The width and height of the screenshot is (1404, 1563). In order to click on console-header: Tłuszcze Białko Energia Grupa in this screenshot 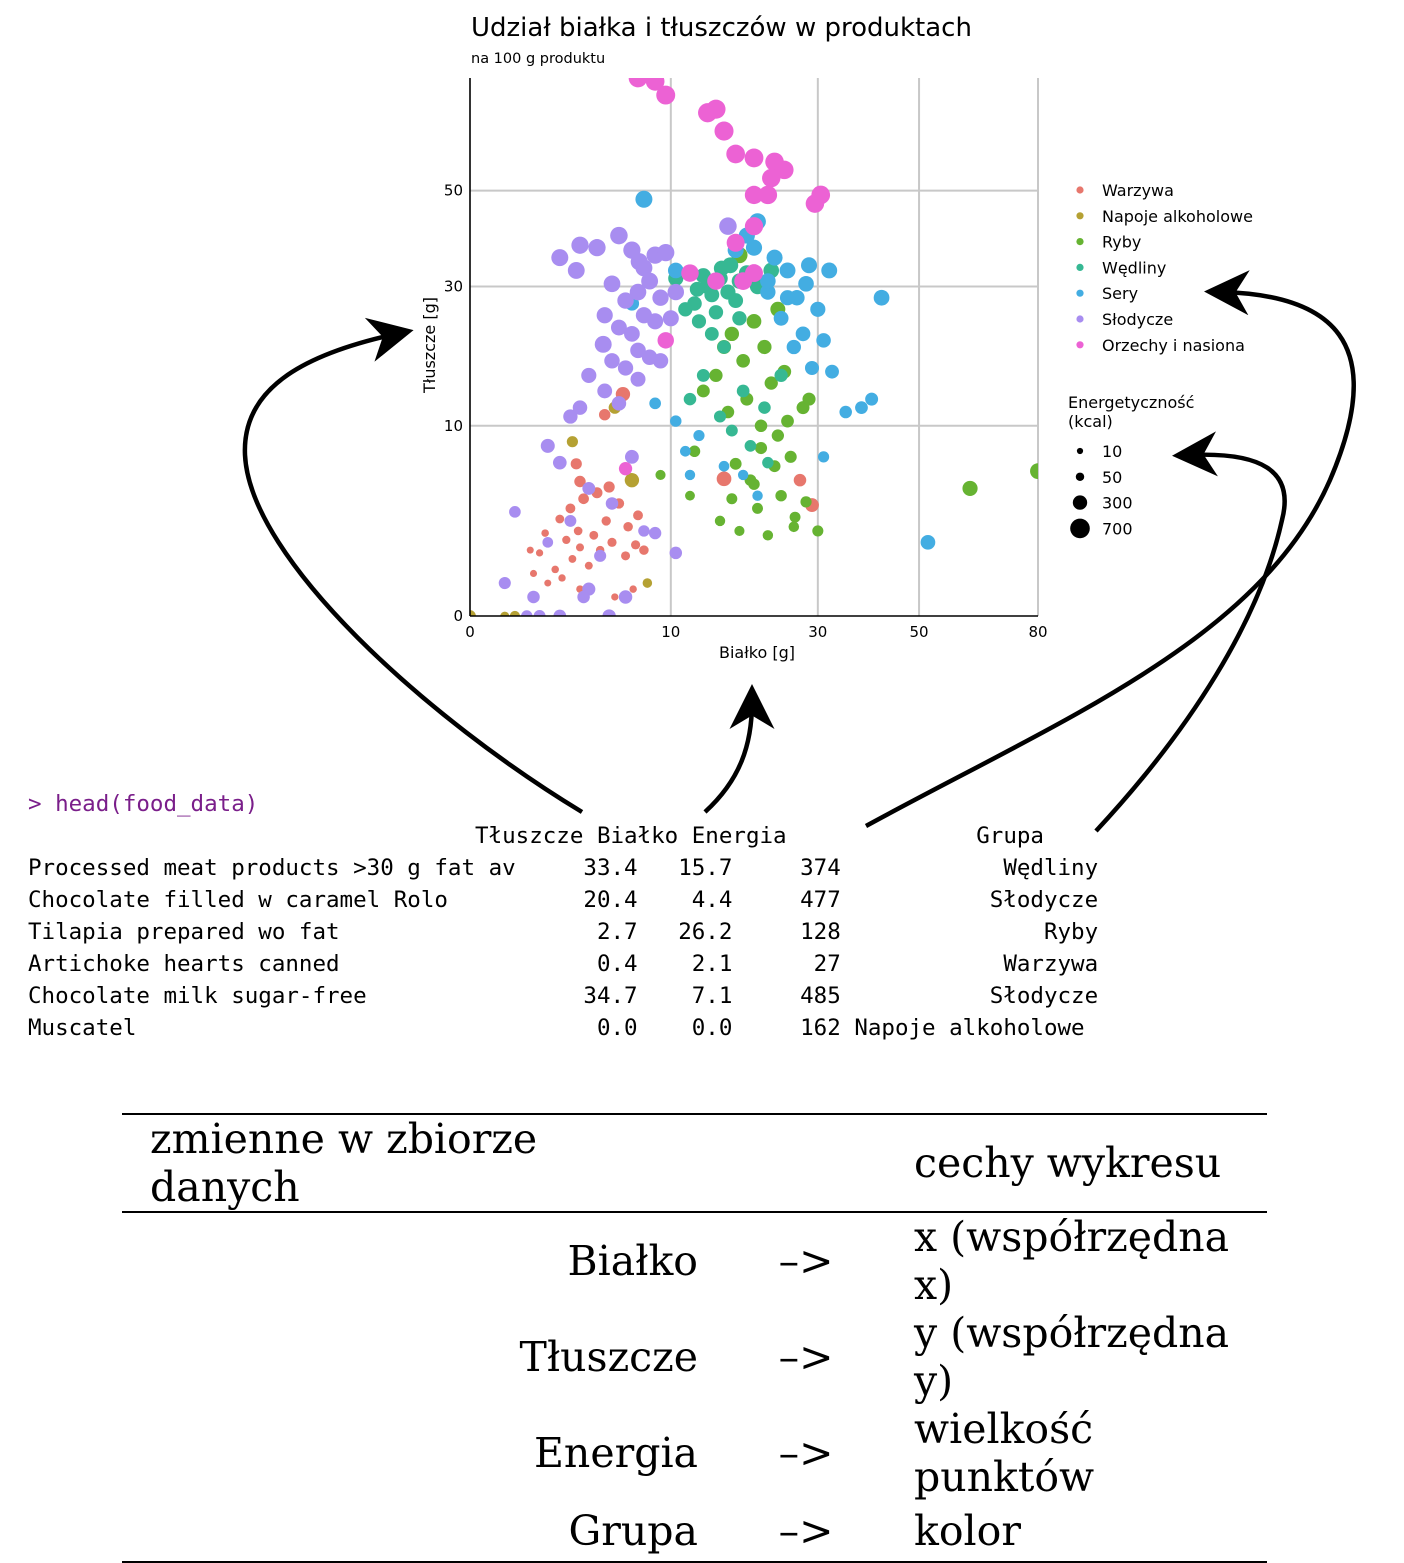, I will do `click(536, 836)`.